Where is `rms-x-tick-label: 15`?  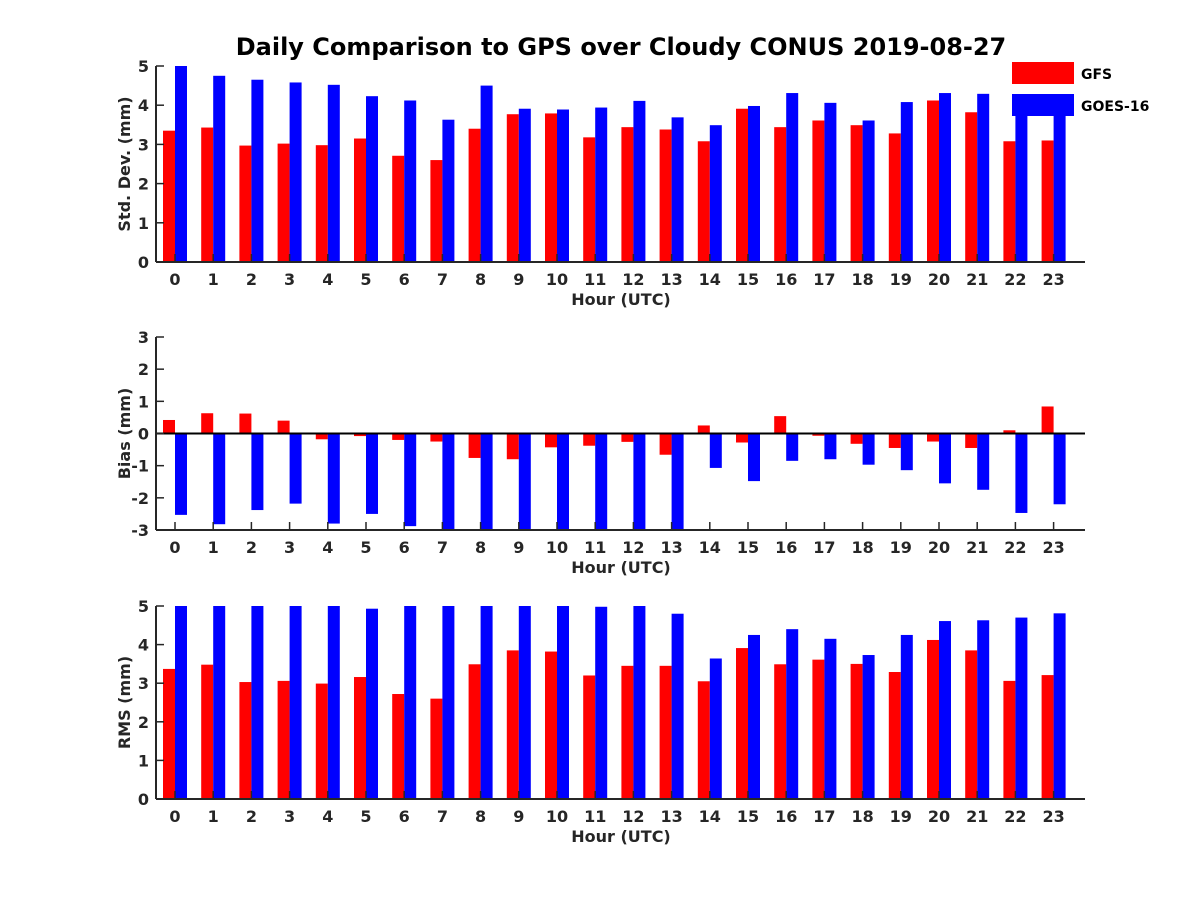
rms-x-tick-label: 15 is located at coordinates (748, 816).